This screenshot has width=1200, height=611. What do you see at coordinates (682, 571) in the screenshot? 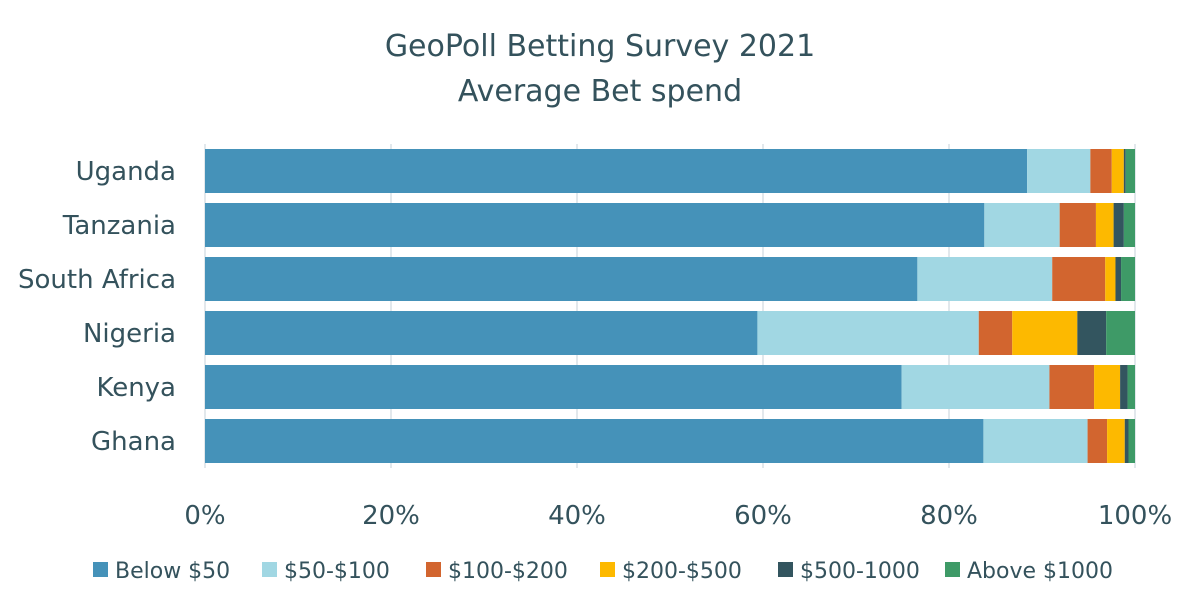
I see `legend-label: $200-$500` at bounding box center [682, 571].